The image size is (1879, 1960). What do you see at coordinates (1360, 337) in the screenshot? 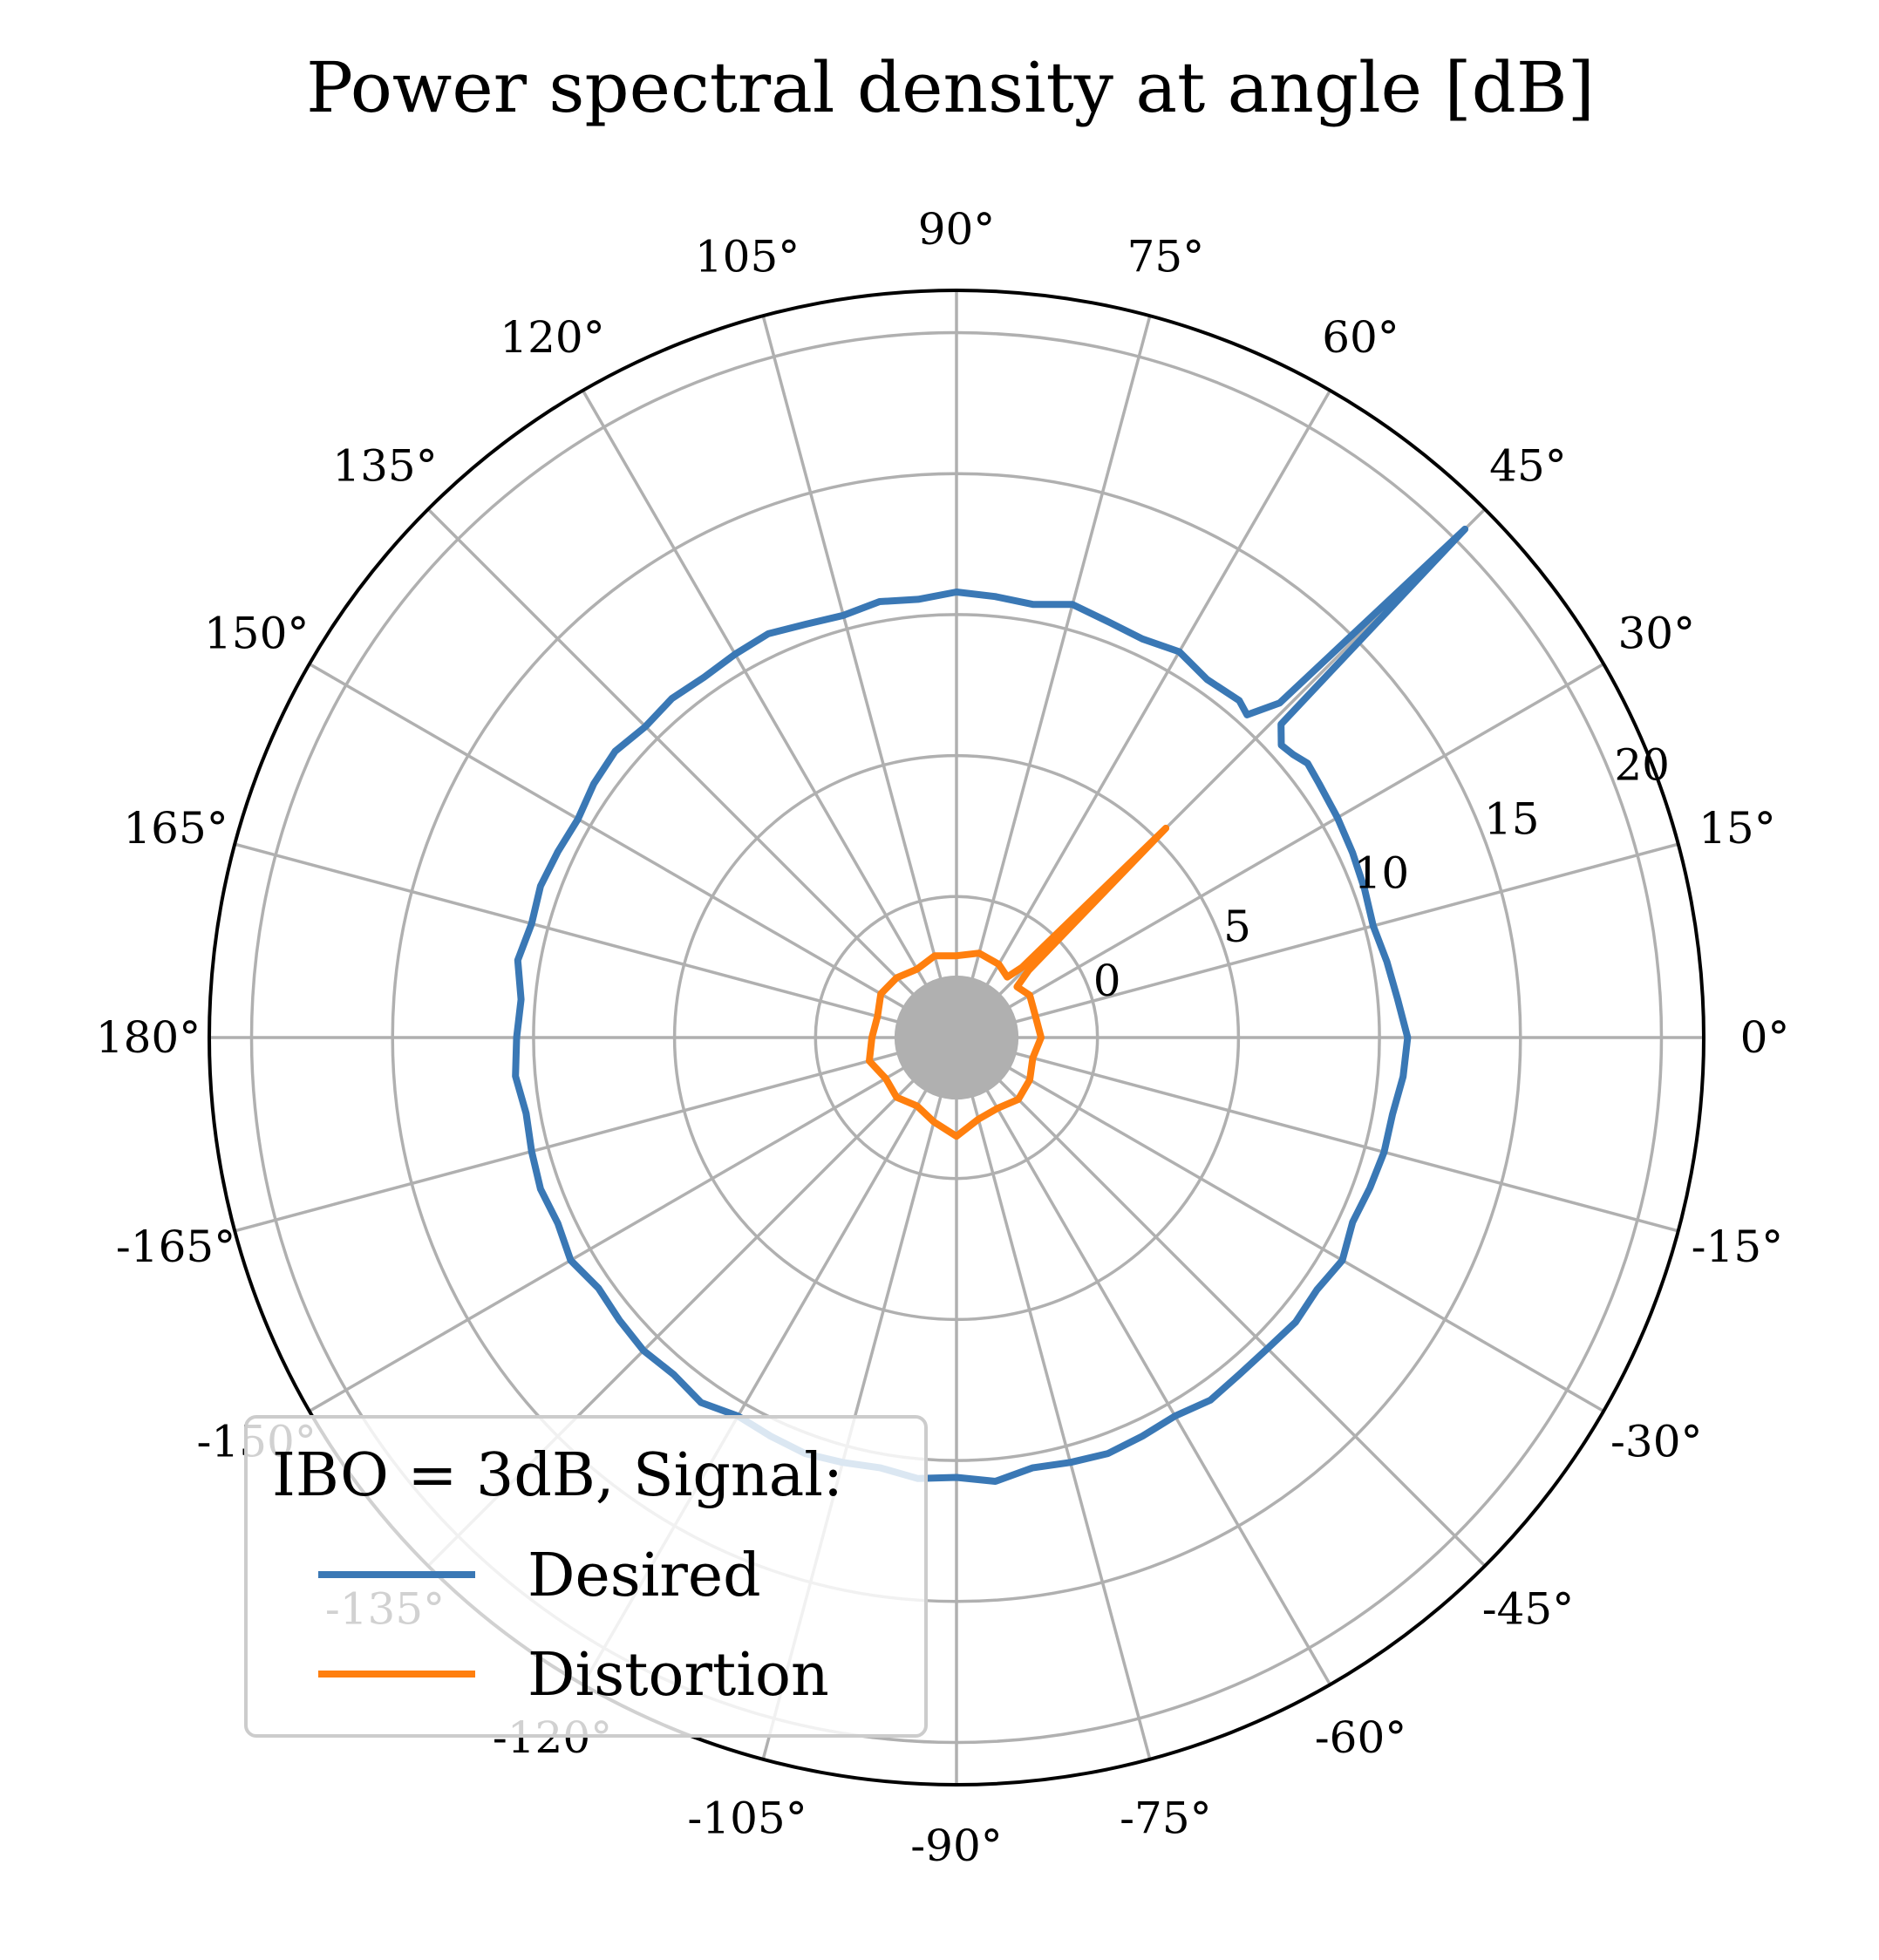
I see `theta-tick-label: 60°` at bounding box center [1360, 337].